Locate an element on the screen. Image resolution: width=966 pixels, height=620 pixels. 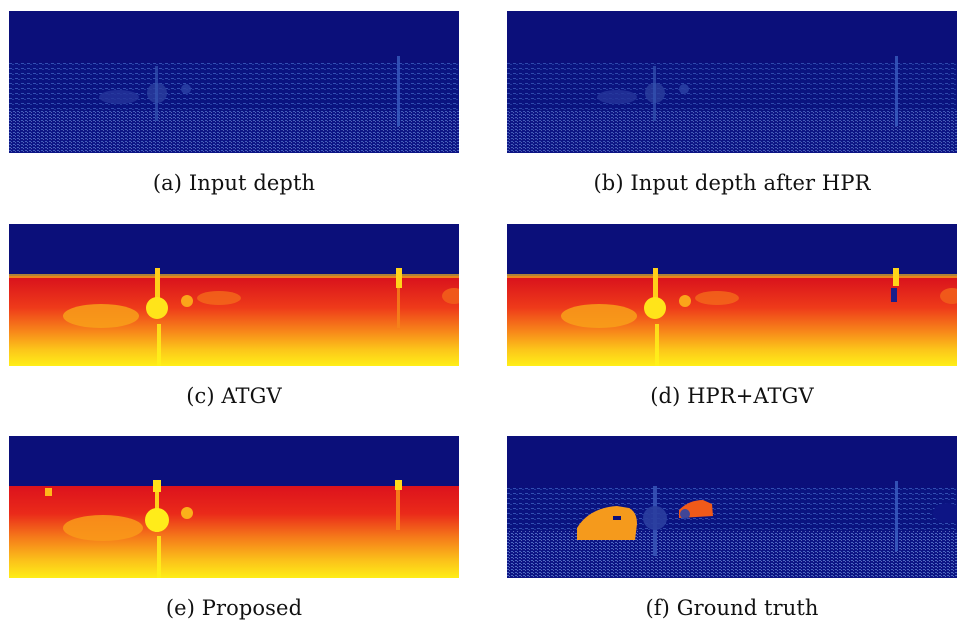
caption-c: (c) ATGV is located at coordinates (234, 396).